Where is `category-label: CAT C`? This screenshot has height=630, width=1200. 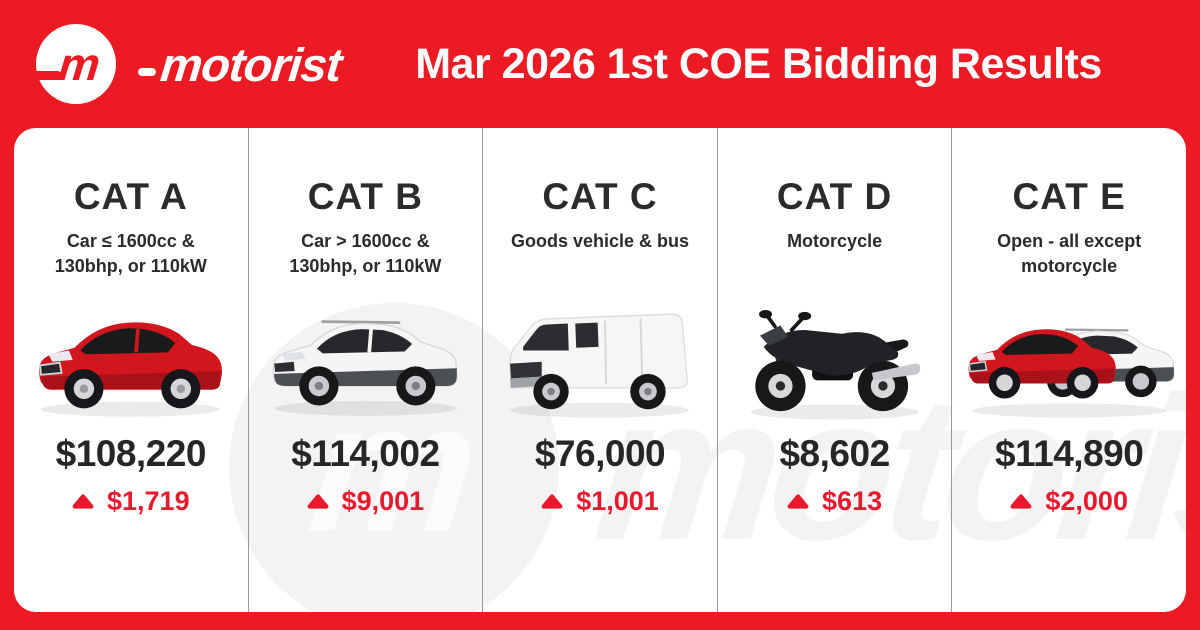
category-label: CAT C is located at coordinates (600, 196).